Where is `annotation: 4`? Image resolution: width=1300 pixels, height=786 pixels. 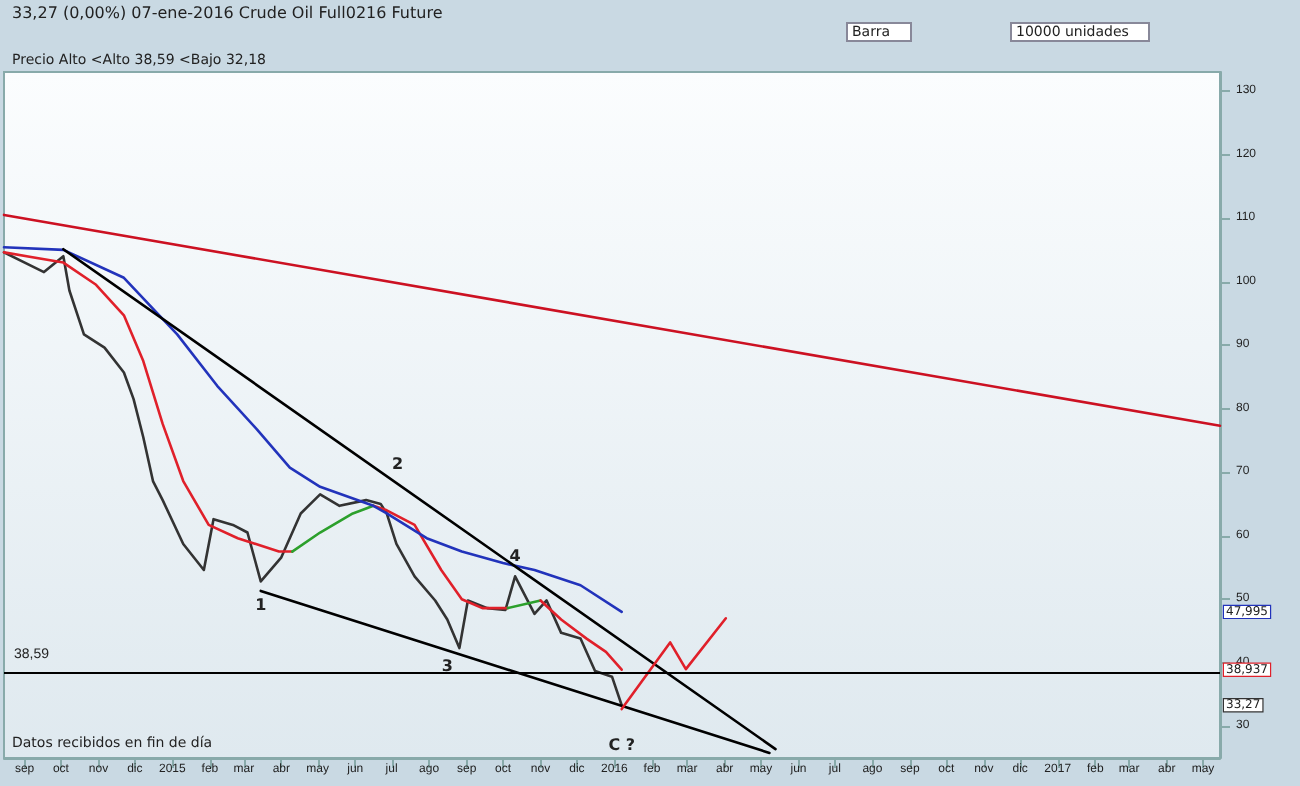
annotation: 4 is located at coordinates (515, 556).